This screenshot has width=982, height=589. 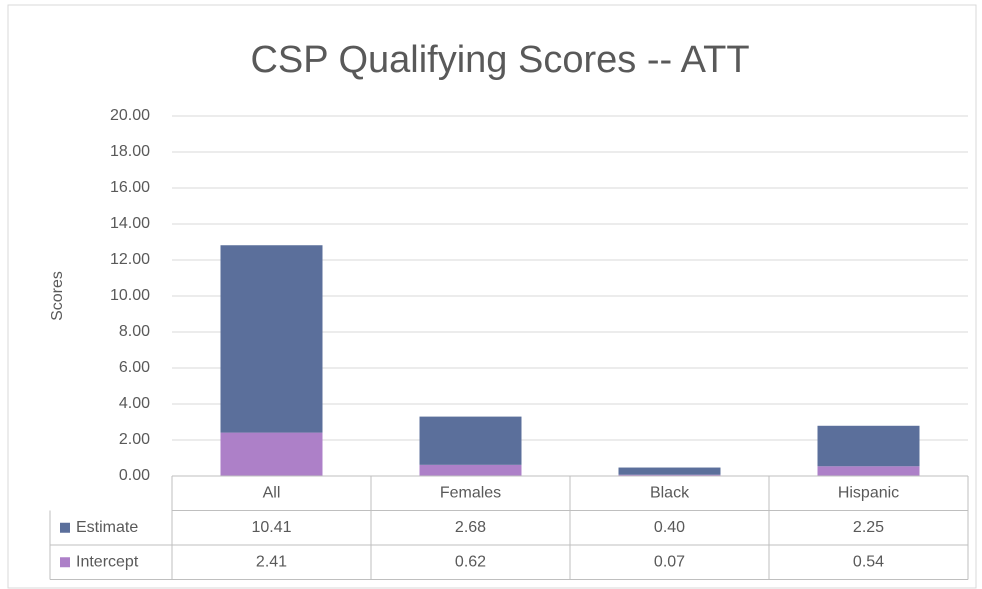 I want to click on table-value: 2.41, so click(x=271, y=561).